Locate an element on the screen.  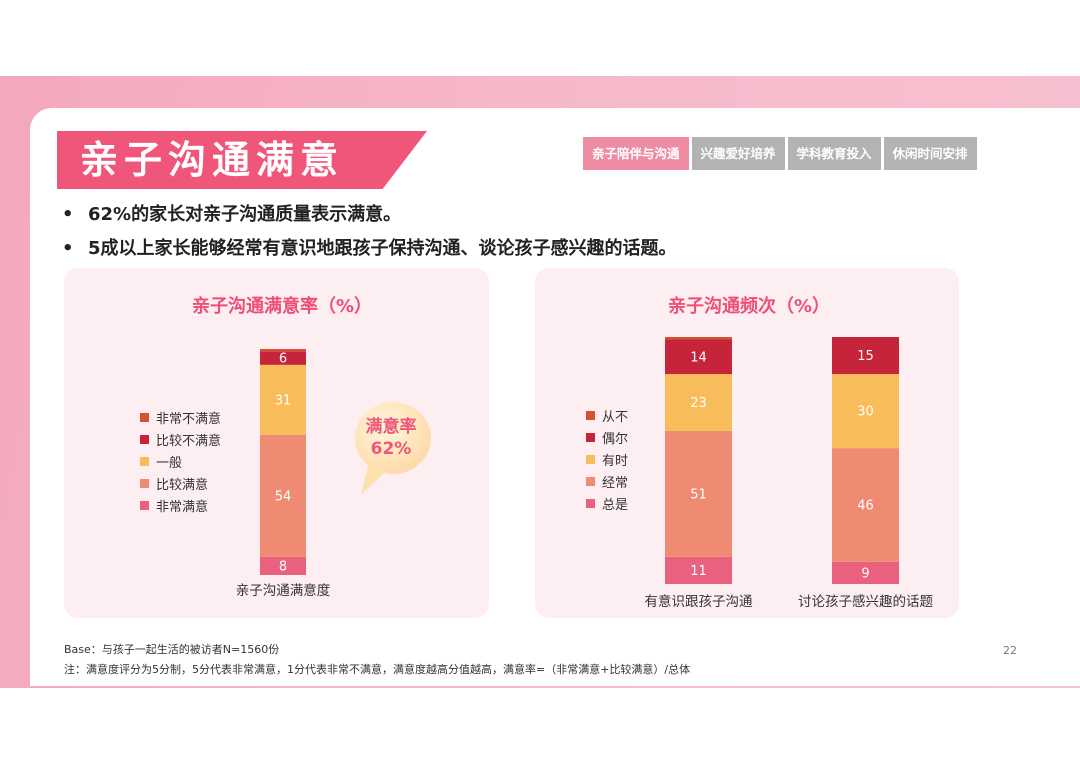
category-label: 有意识跟孩子沟通 is located at coordinates (699, 601).